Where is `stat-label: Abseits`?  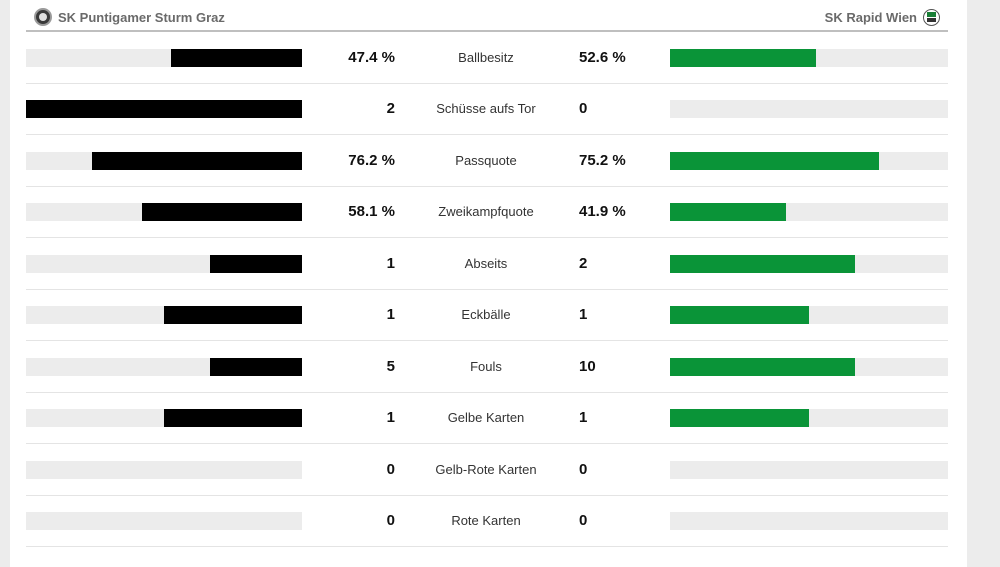
stat-label: Abseits is located at coordinates (486, 263).